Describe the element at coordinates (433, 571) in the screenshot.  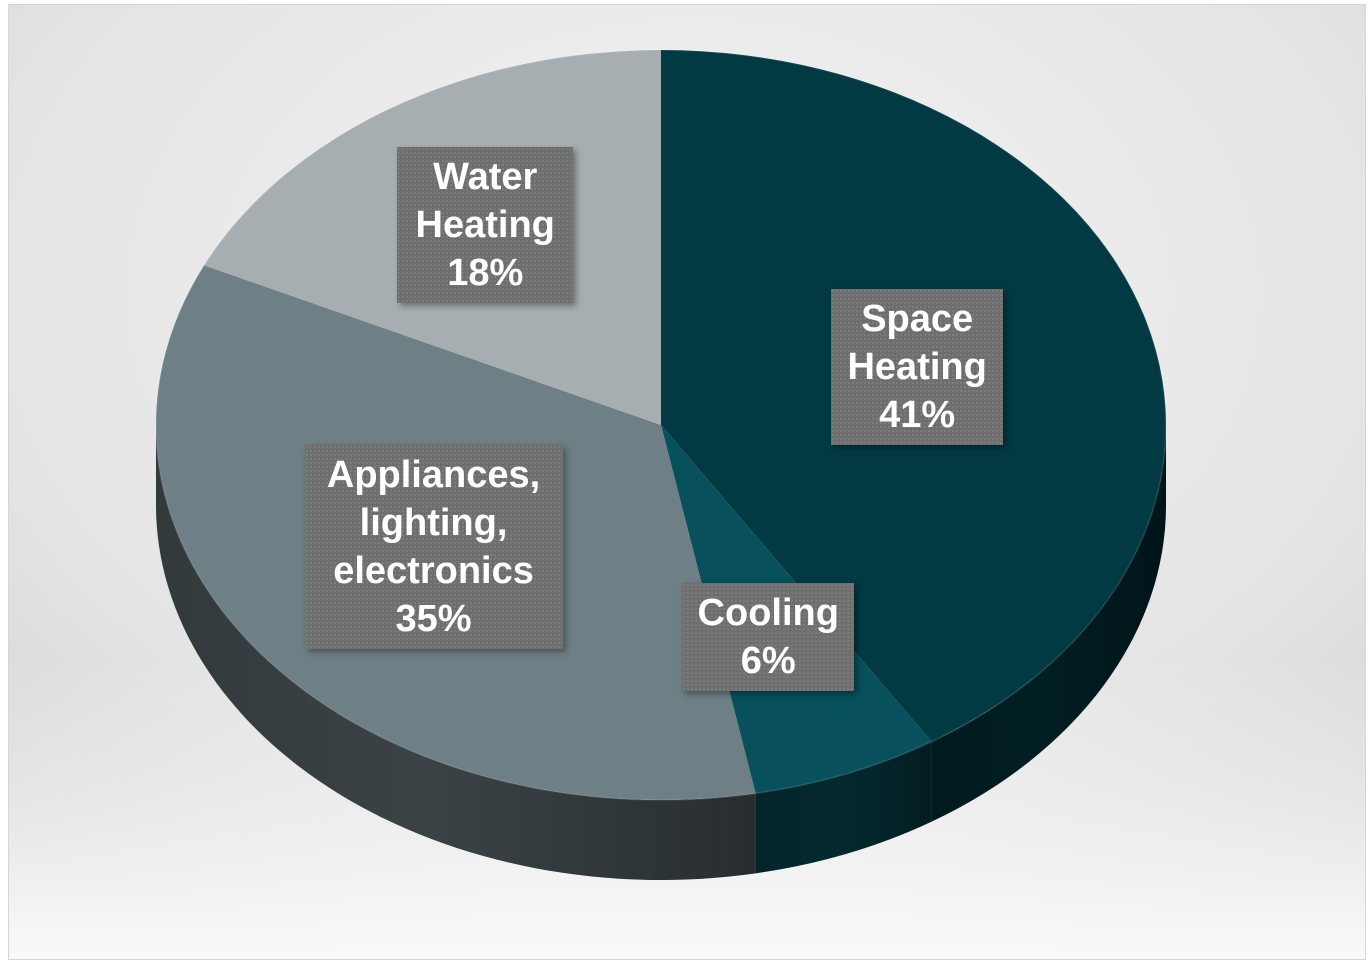
I see `slice-label-line: electronics` at that location.